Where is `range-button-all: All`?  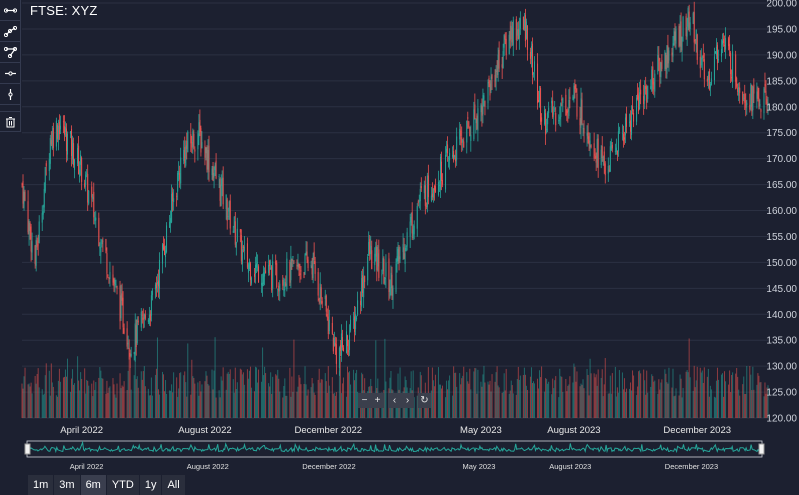 range-button-all: All is located at coordinates (174, 485).